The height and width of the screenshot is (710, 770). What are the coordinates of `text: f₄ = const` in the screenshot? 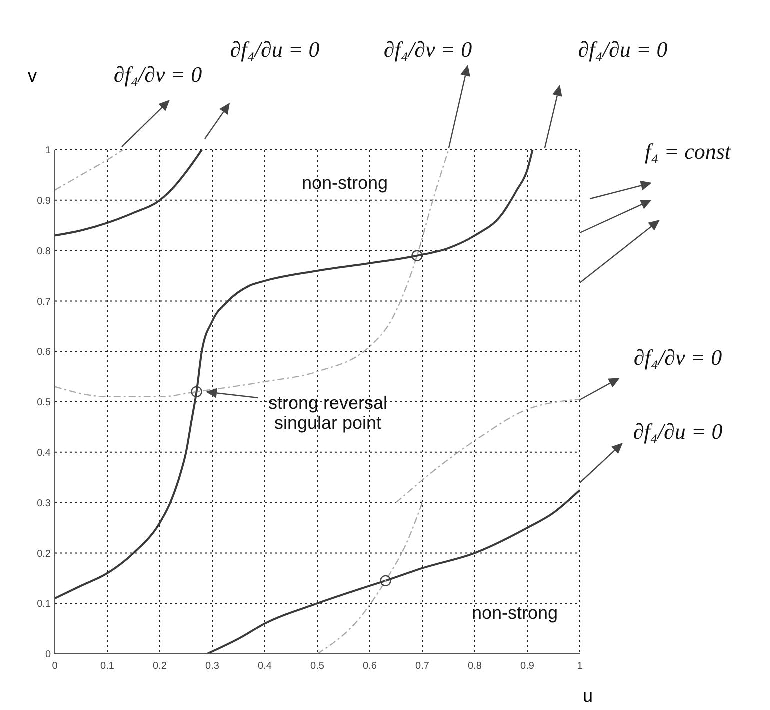 It's located at (688, 151).